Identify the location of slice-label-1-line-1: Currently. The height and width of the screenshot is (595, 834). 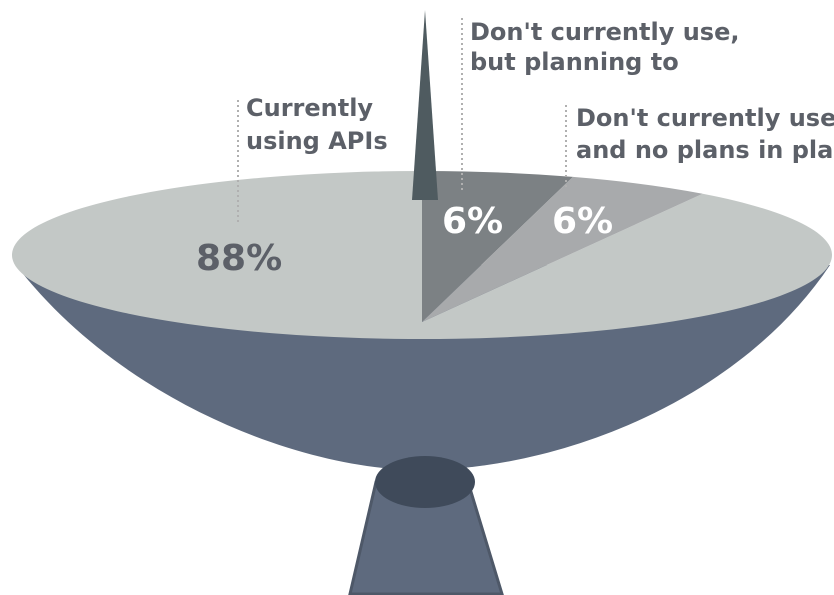
(309, 108).